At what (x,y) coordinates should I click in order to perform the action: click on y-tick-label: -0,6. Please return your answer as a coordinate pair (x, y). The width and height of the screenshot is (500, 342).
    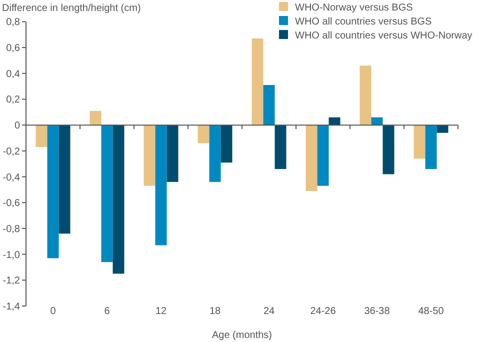
    Looking at the image, I should click on (11, 204).